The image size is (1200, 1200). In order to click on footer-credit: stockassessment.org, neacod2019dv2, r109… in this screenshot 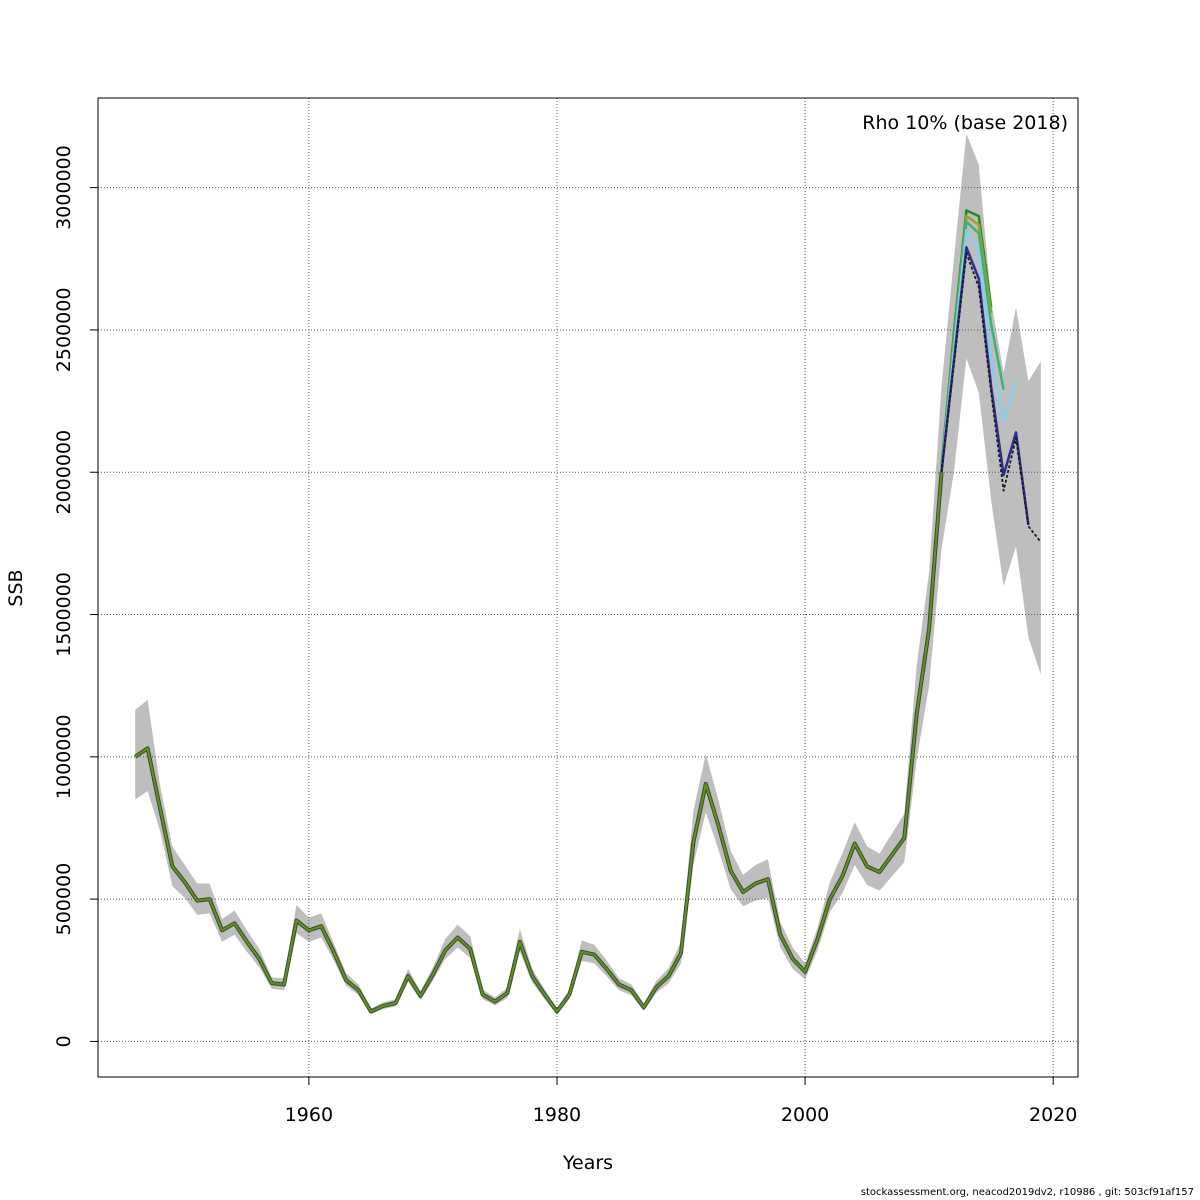, I will do `click(1027, 1192)`.